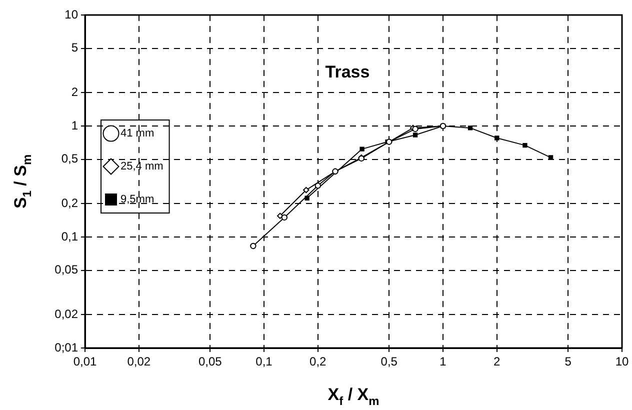  I want to click on x-tick-label: 0,02, so click(139, 361).